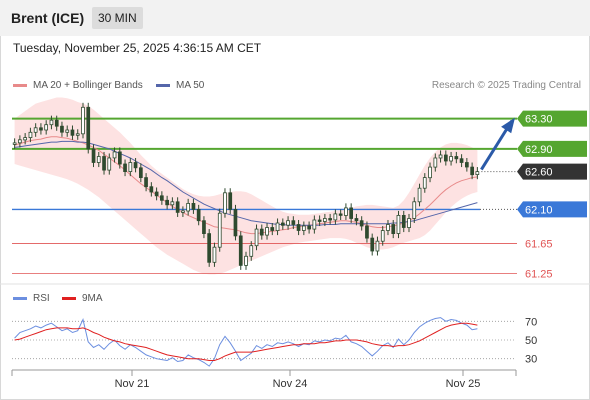  I want to click on level-label-62.90: 62.90, so click(539, 150).